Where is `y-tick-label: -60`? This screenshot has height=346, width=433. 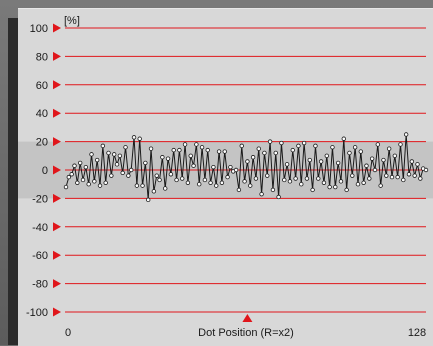
y-tick-label: -60 is located at coordinates (40, 256).